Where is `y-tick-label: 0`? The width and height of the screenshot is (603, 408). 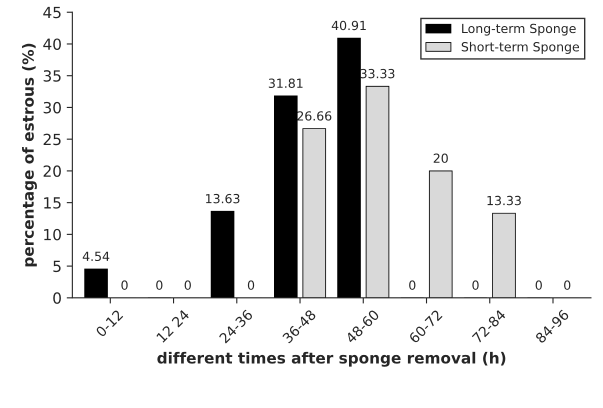
y-tick-label: 0 is located at coordinates (57, 298).